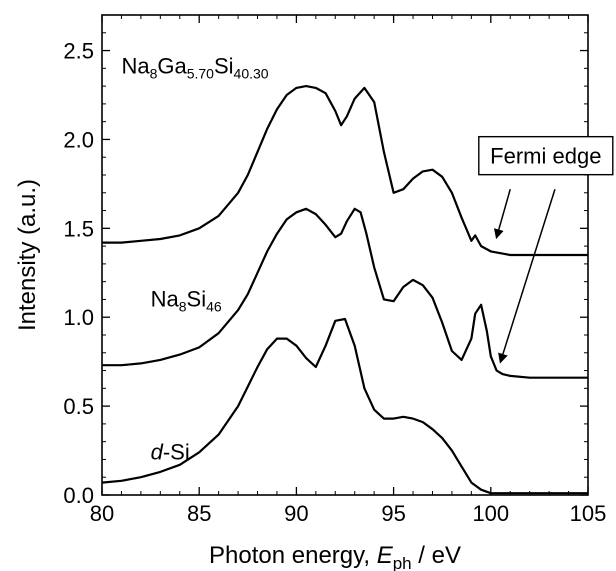  Describe the element at coordinates (199, 513) in the screenshot. I see `x-tick-label: 85` at that location.